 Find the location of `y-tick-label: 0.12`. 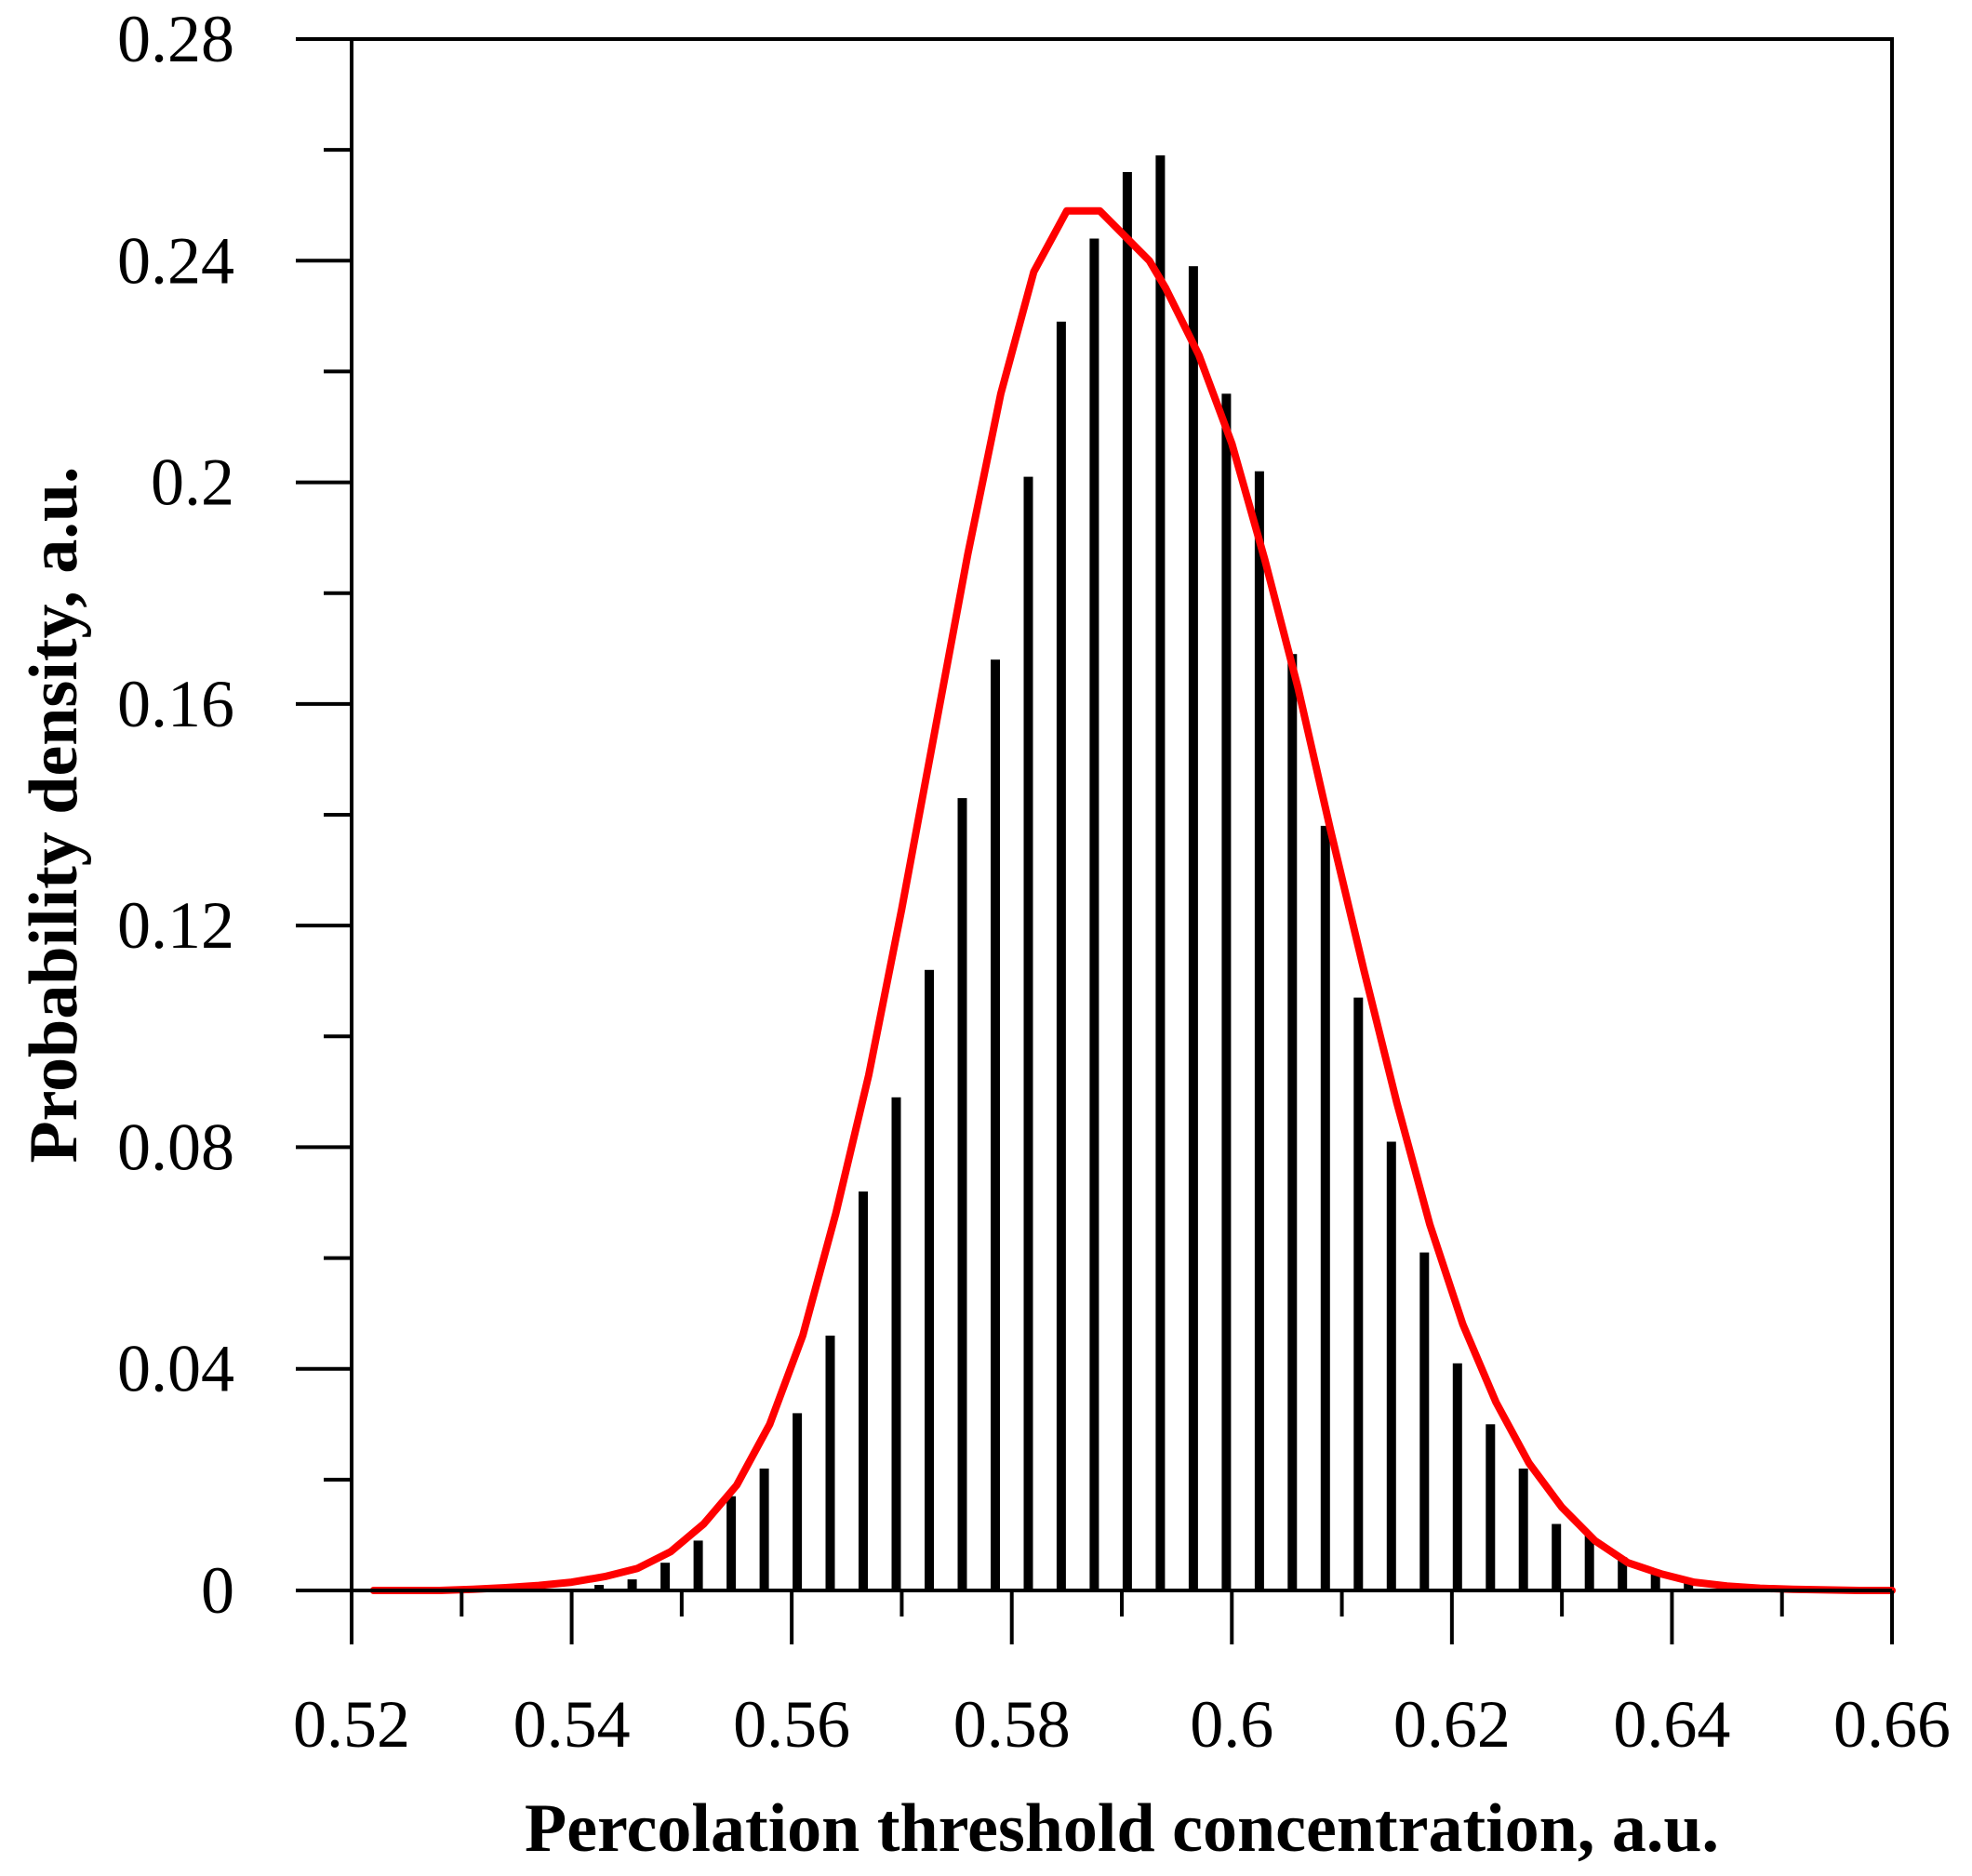

y-tick-label: 0.12 is located at coordinates (175, 926).